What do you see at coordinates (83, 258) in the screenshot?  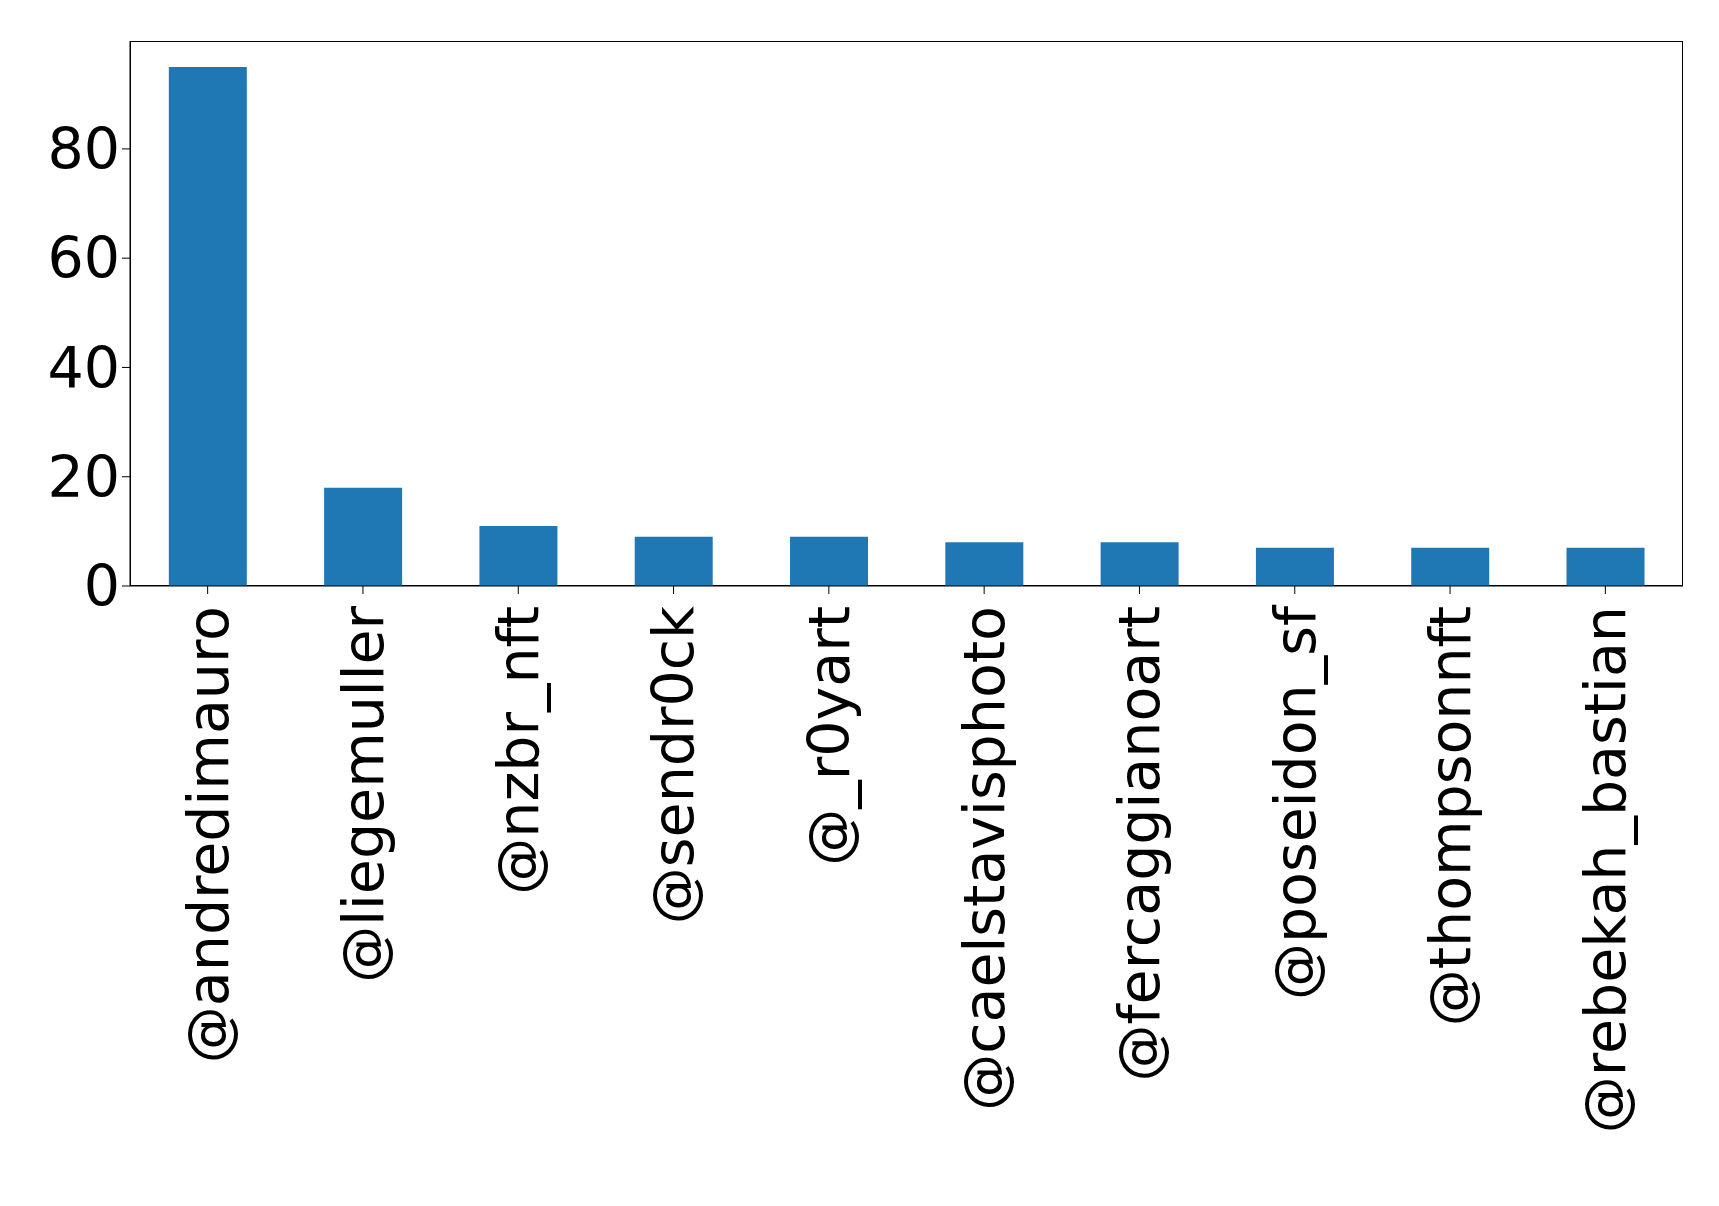 I see `y-tick-label: 60` at bounding box center [83, 258].